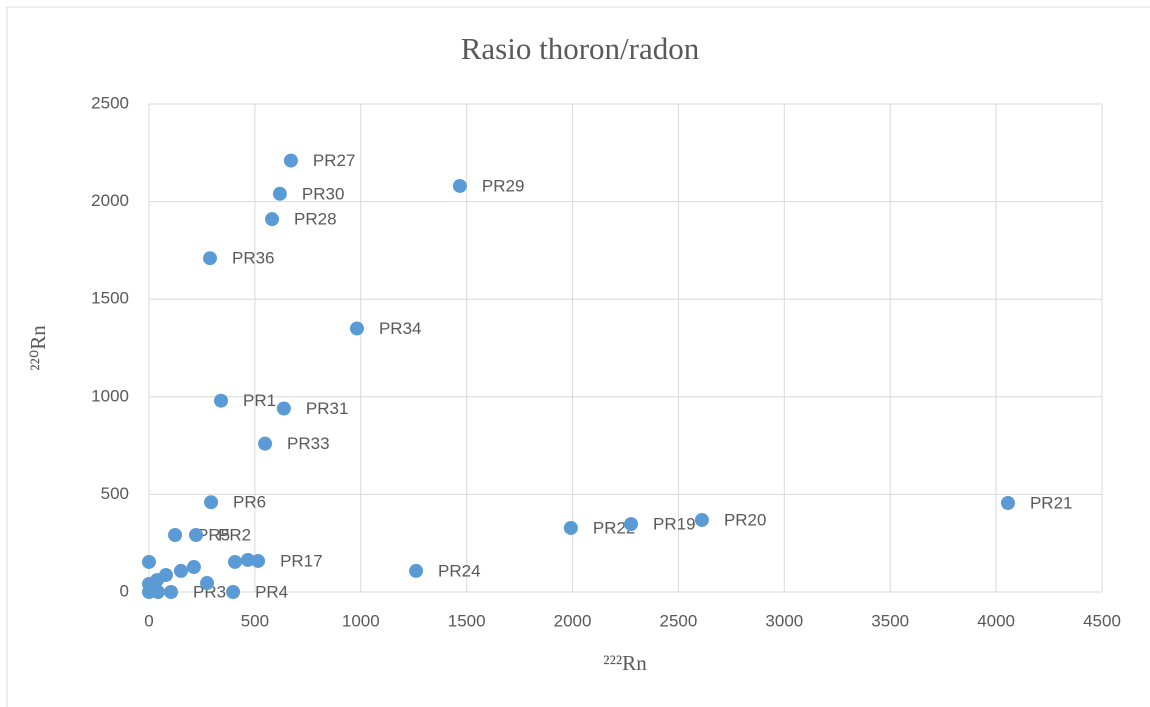 This screenshot has width=1150, height=707. What do you see at coordinates (110, 298) in the screenshot?
I see `y-tick-label: 1500` at bounding box center [110, 298].